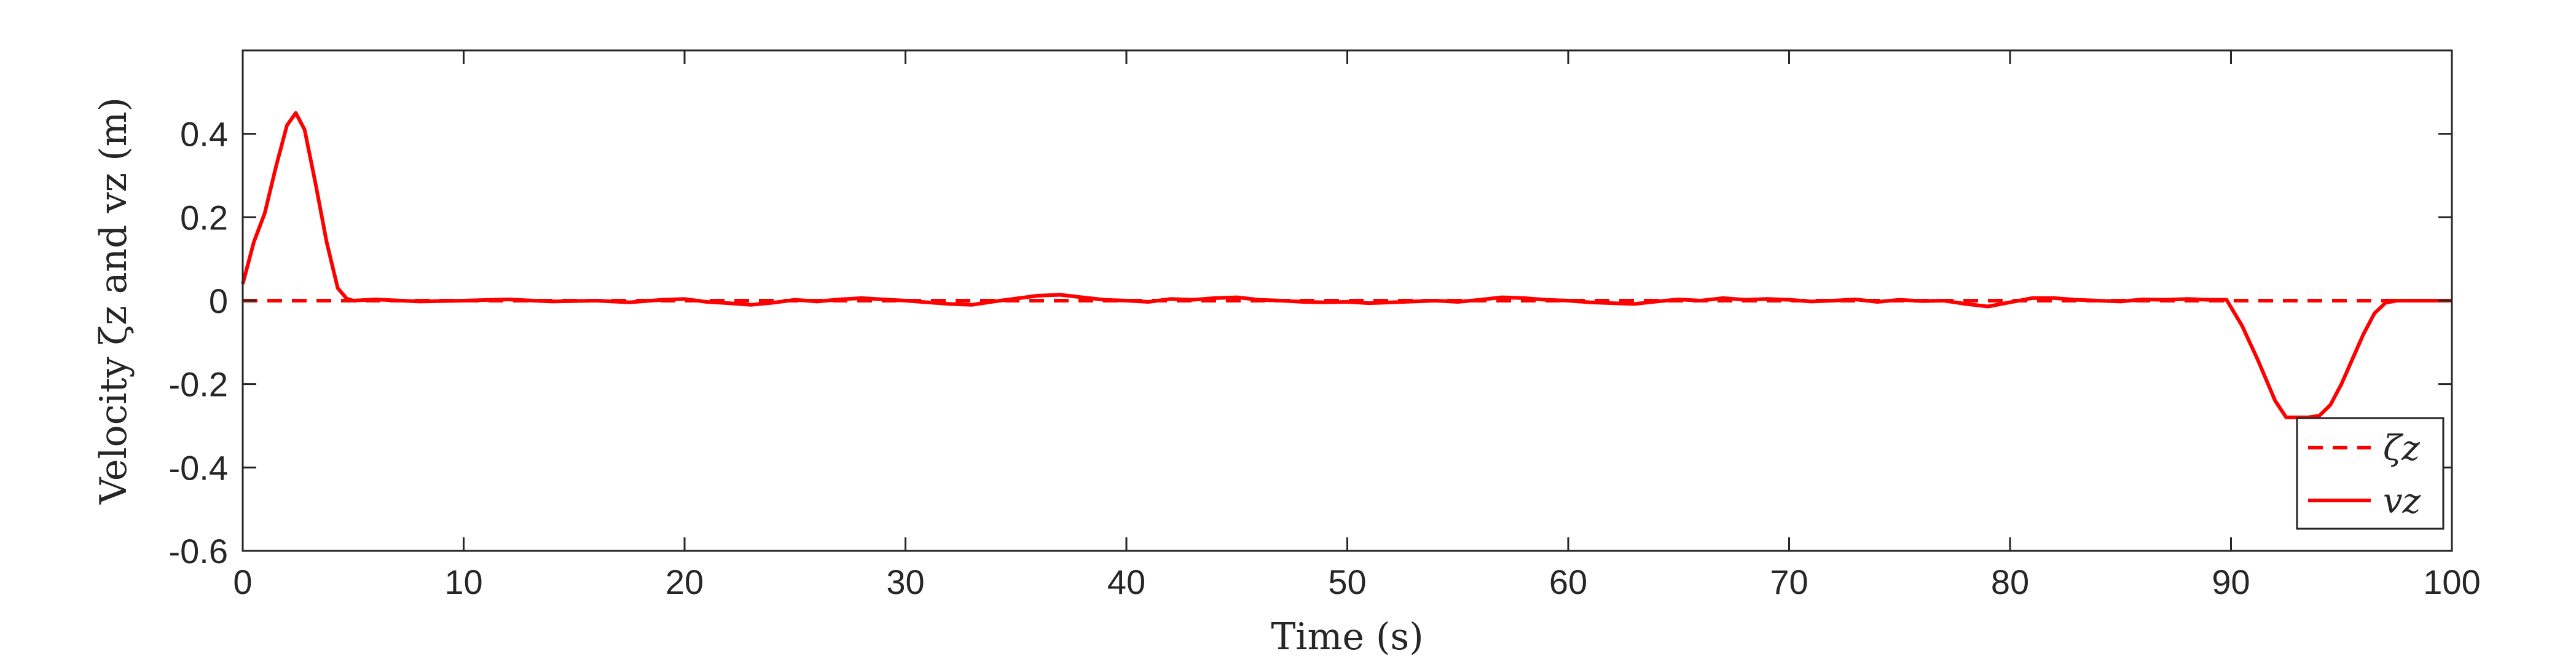 The width and height of the screenshot is (2576, 664). Describe the element at coordinates (1347, 637) in the screenshot. I see `x-axis-label: Time (s)` at that location.